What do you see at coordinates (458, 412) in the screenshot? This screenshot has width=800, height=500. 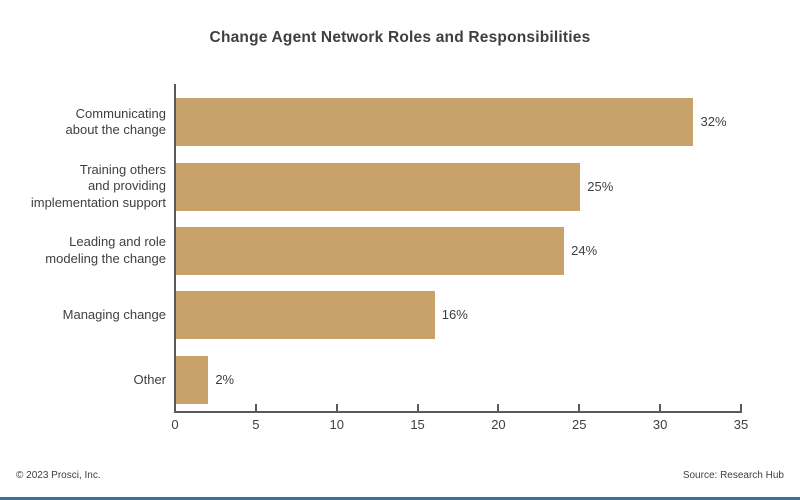 I see `x-axis-line` at bounding box center [458, 412].